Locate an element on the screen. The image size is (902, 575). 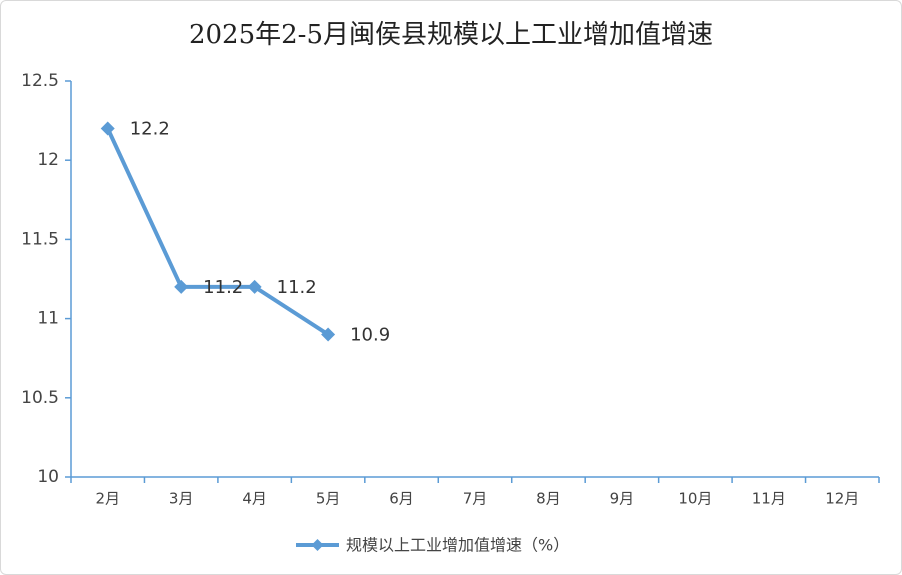
data-label: 10.9 is located at coordinates (370, 334).